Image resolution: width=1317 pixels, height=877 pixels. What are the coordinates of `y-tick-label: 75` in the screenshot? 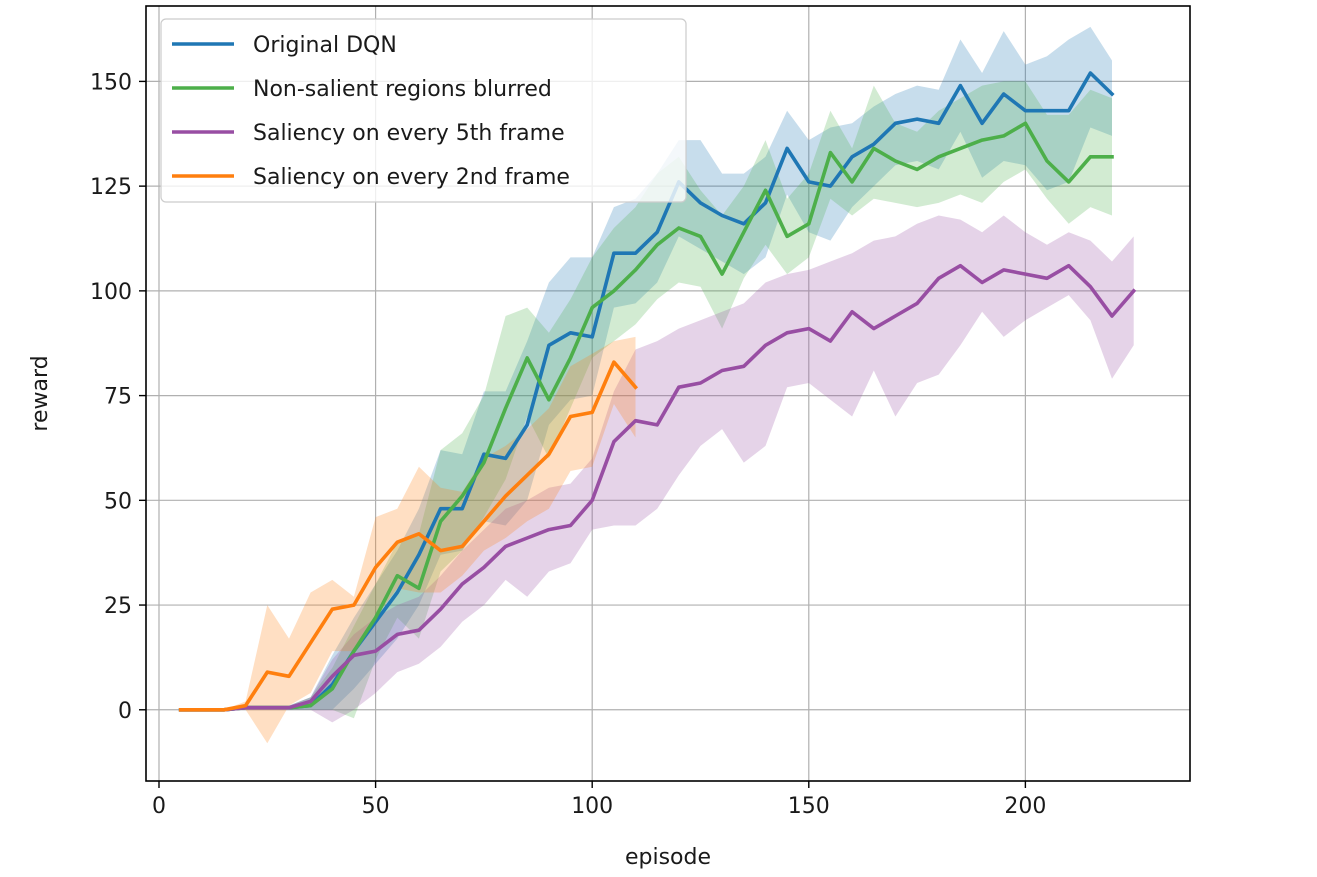 It's located at (118, 397).